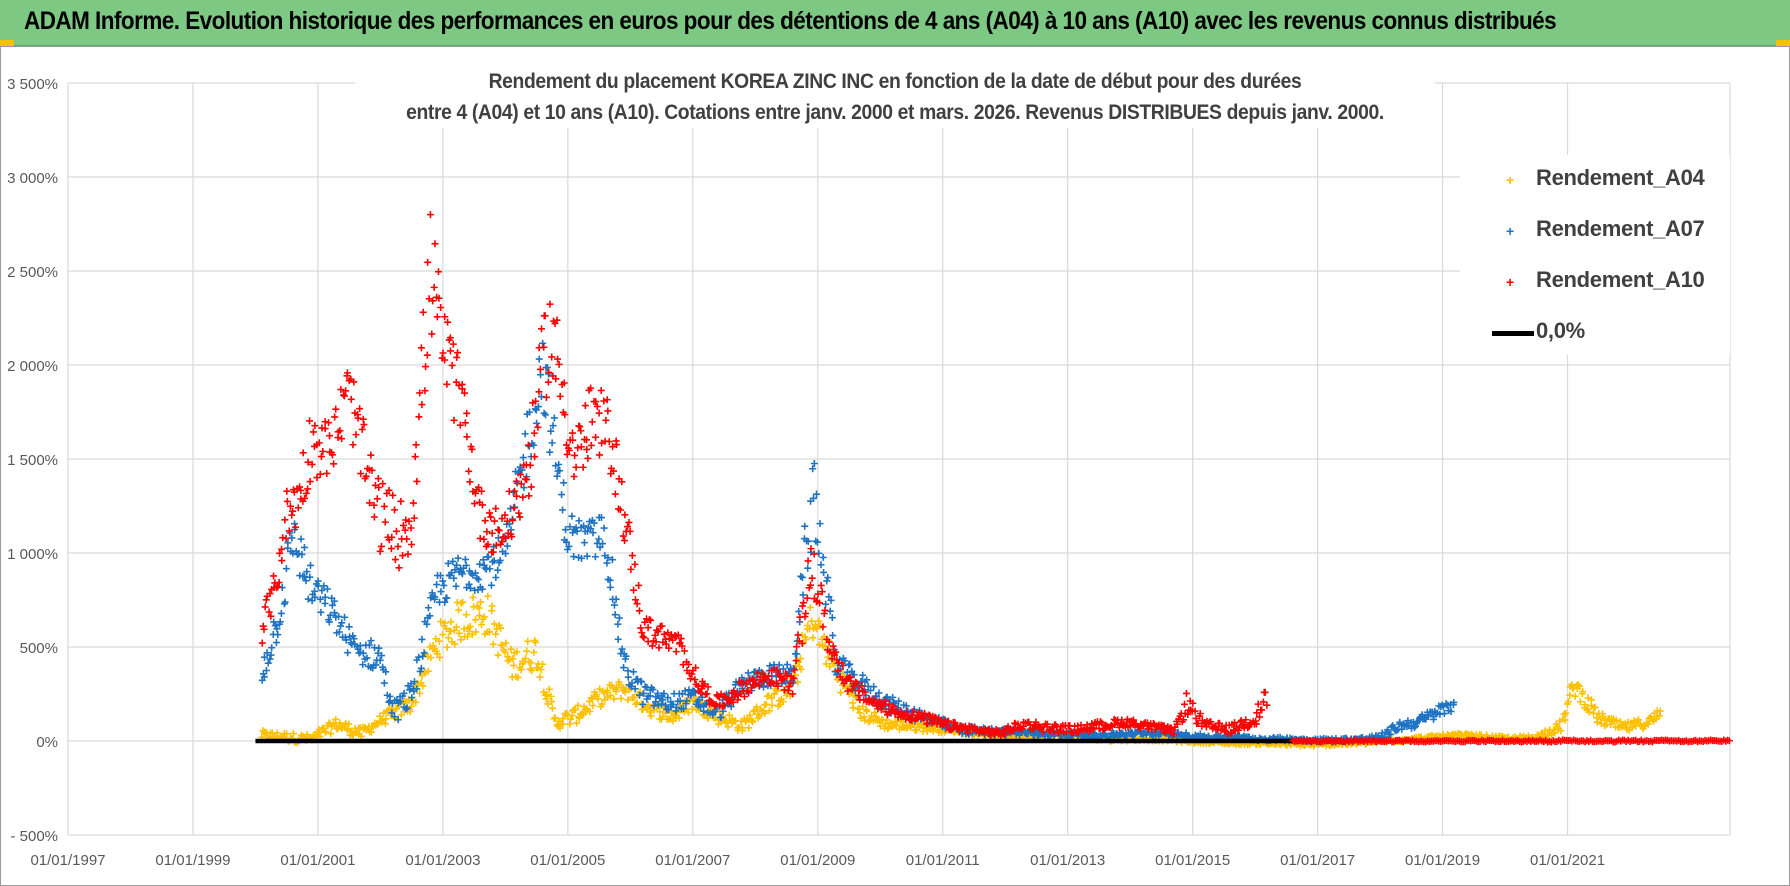 The width and height of the screenshot is (1790, 886). I want to click on x-tick-label: 01/01/1997, so click(67, 860).